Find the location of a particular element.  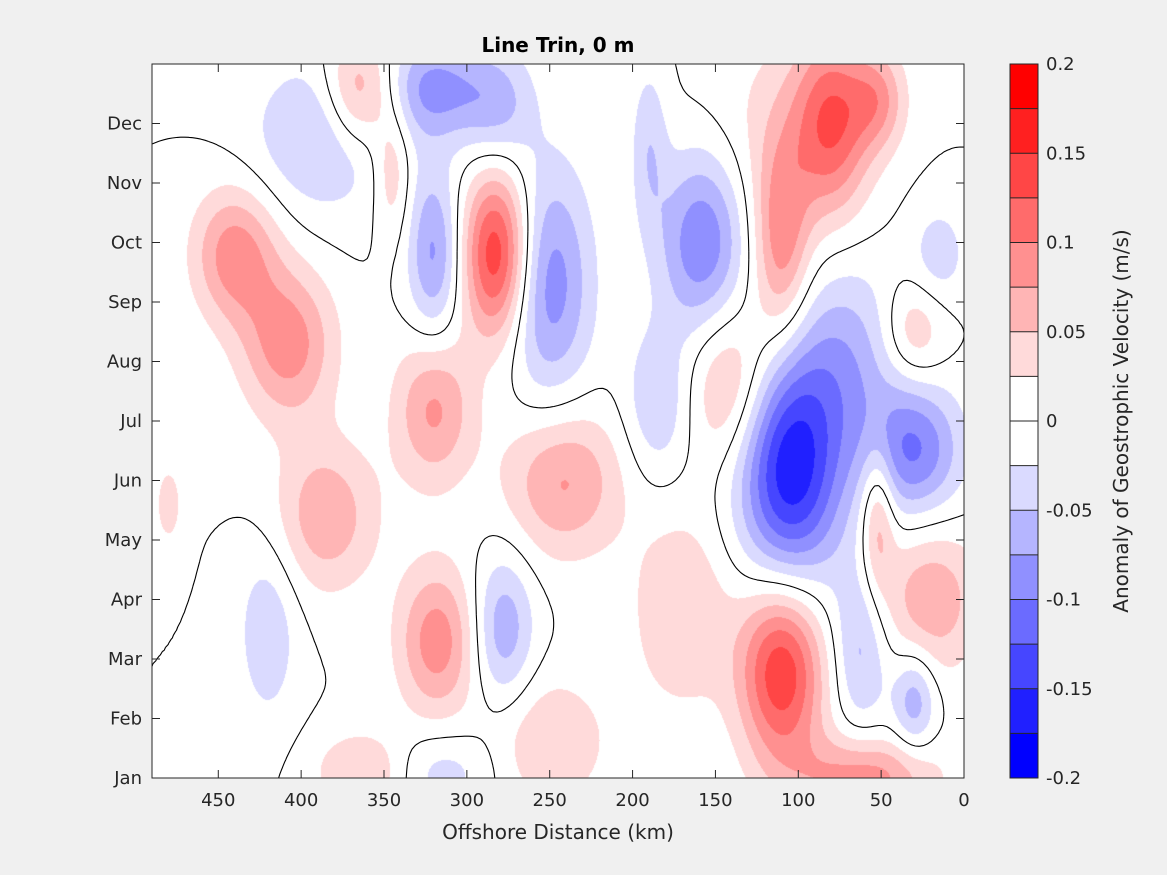

y-tick-label: Oct is located at coordinates (126, 243).